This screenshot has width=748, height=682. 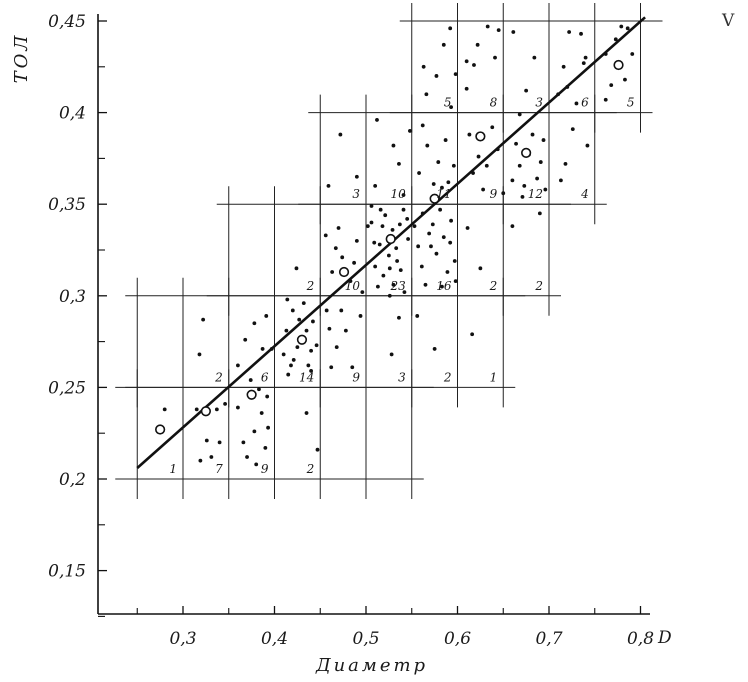 What do you see at coordinates (365, 639) in the screenshot?
I see `x-tick-label: 0,5` at bounding box center [365, 639].